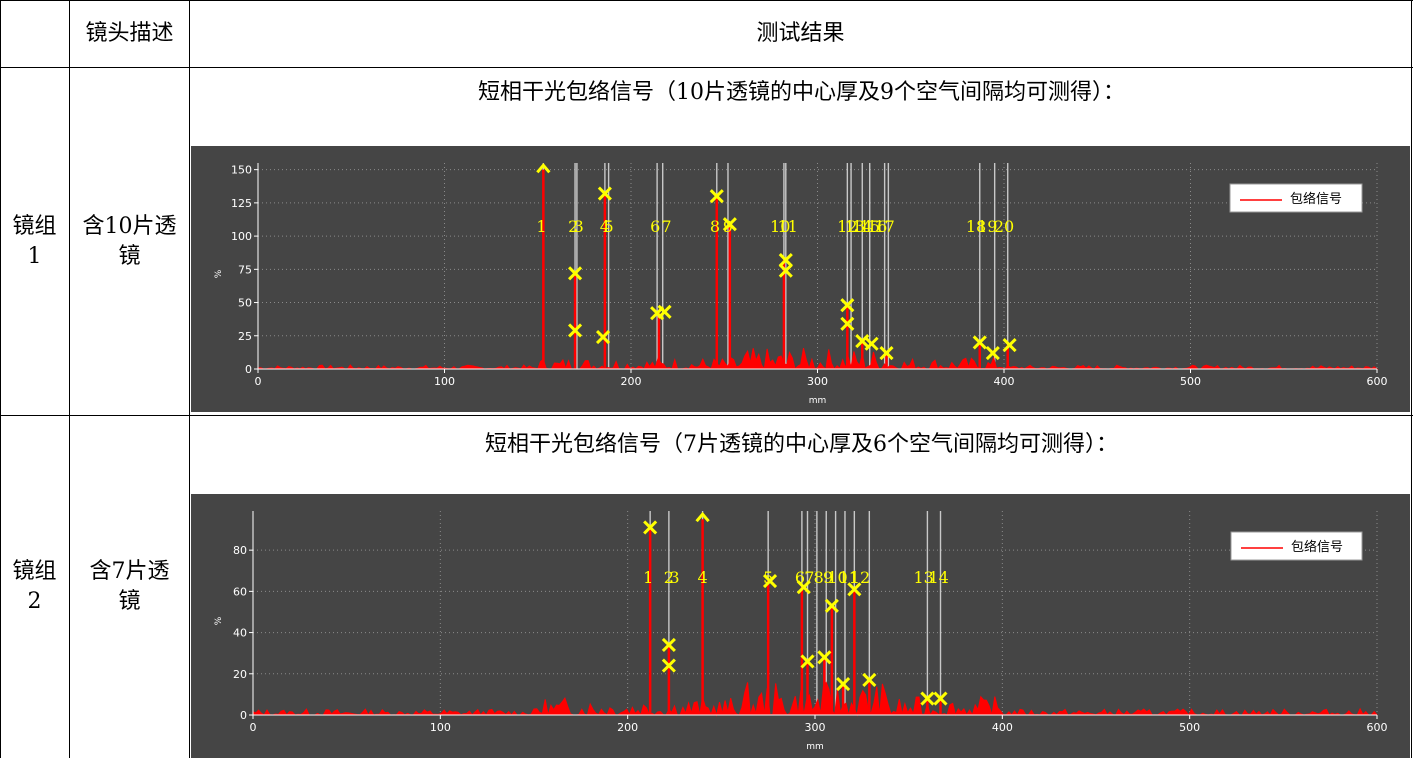 Image resolution: width=1413 pixels, height=758 pixels. I want to click on table-border-left, so click(0, 379).